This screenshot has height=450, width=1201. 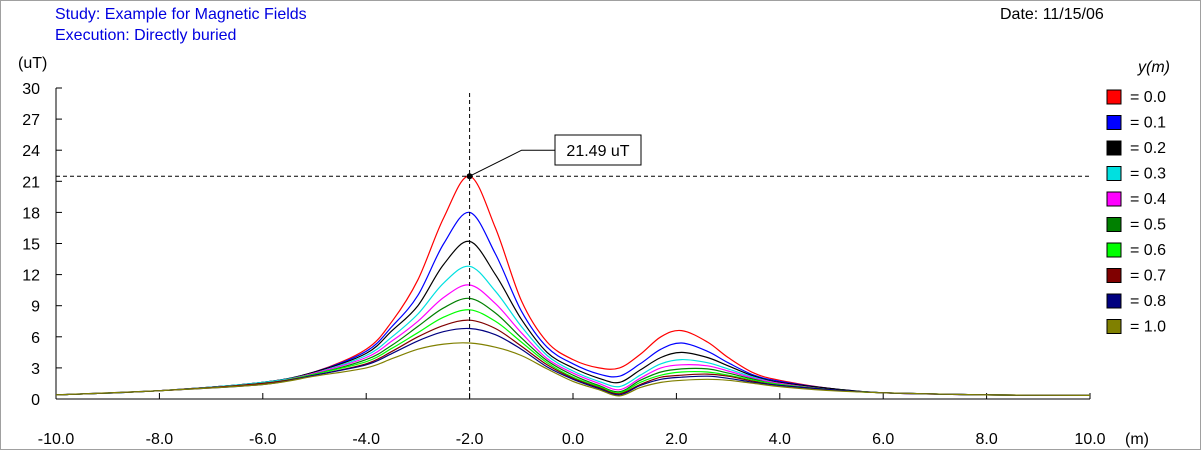 What do you see at coordinates (986, 439) in the screenshot?
I see `x-tick-label: 8.0` at bounding box center [986, 439].